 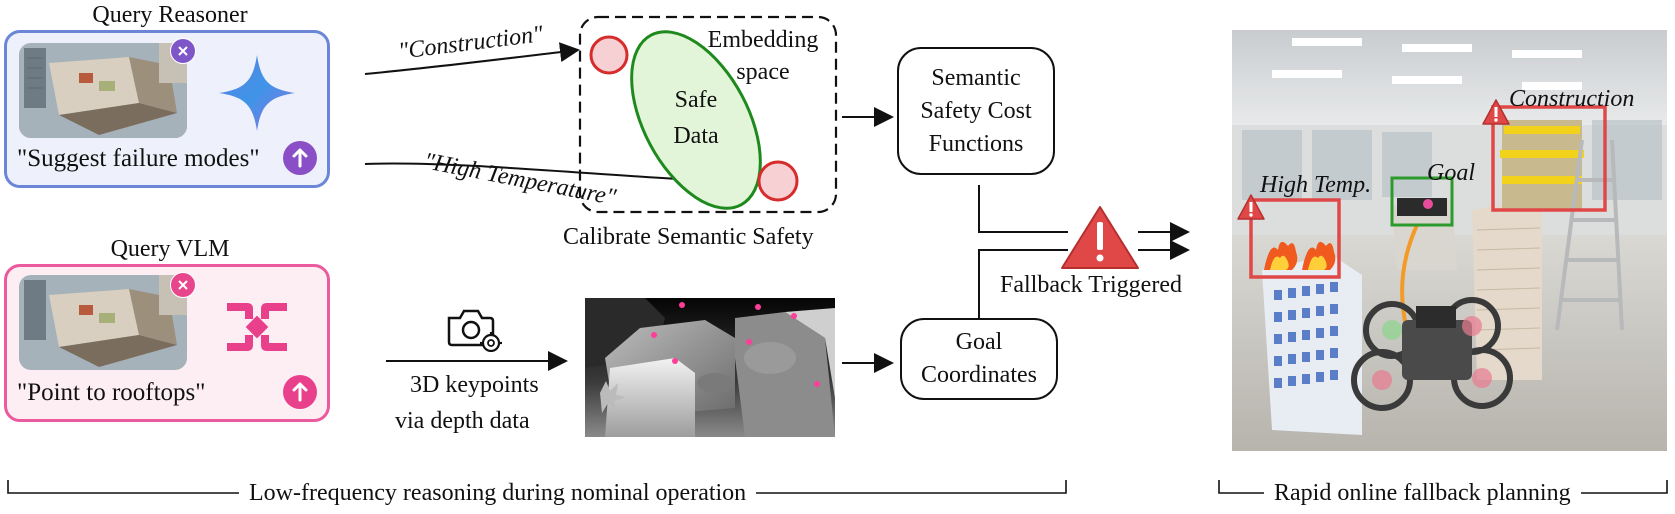 I want to click on depth-map-image, so click(x=710, y=367).